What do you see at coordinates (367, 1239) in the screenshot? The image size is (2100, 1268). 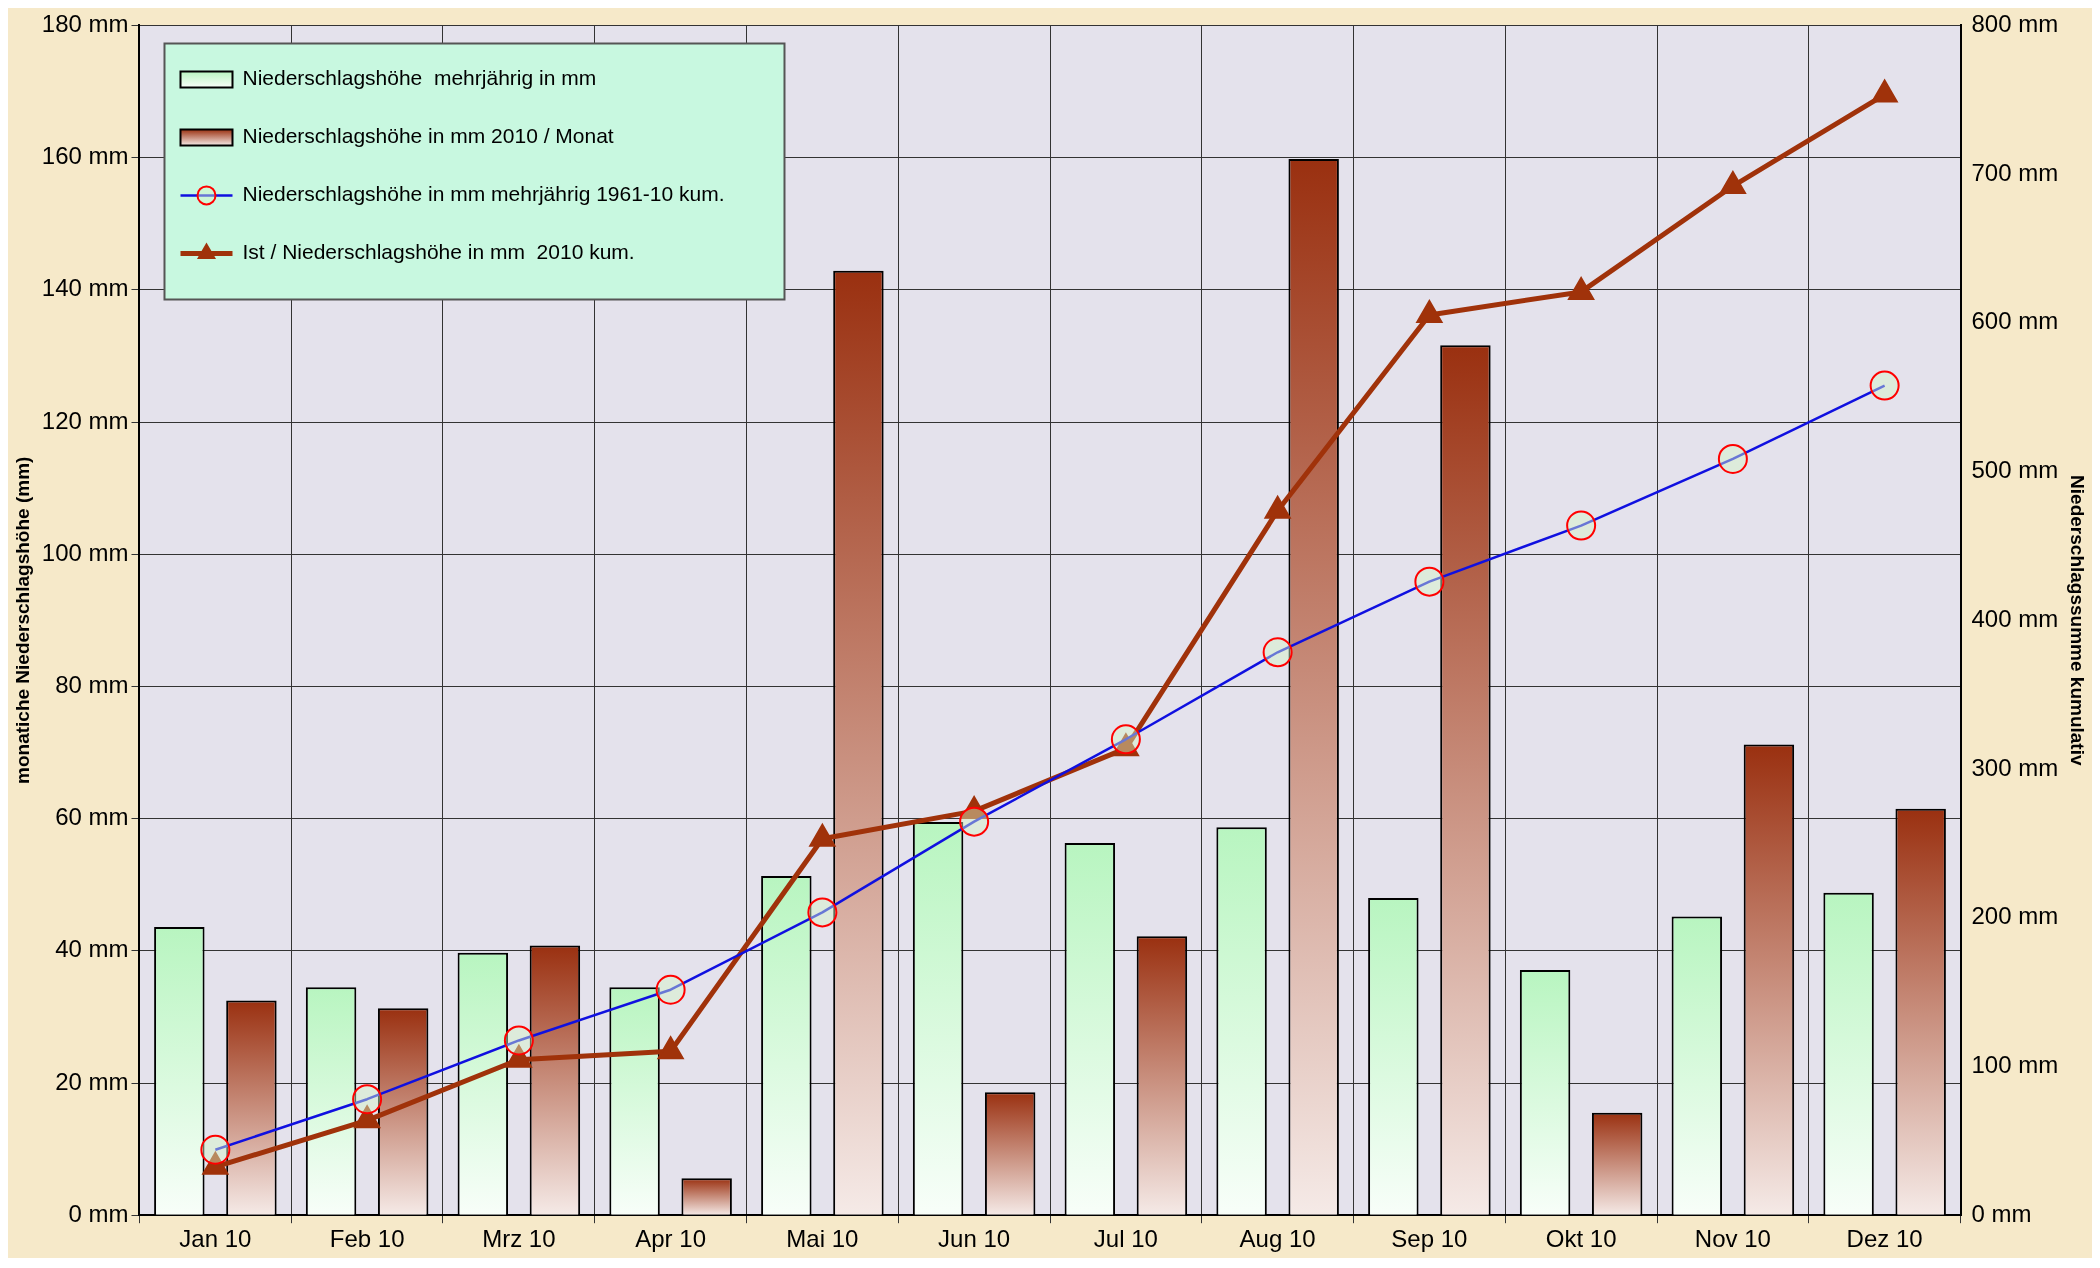 I see `x-tick-label: Feb 10` at bounding box center [367, 1239].